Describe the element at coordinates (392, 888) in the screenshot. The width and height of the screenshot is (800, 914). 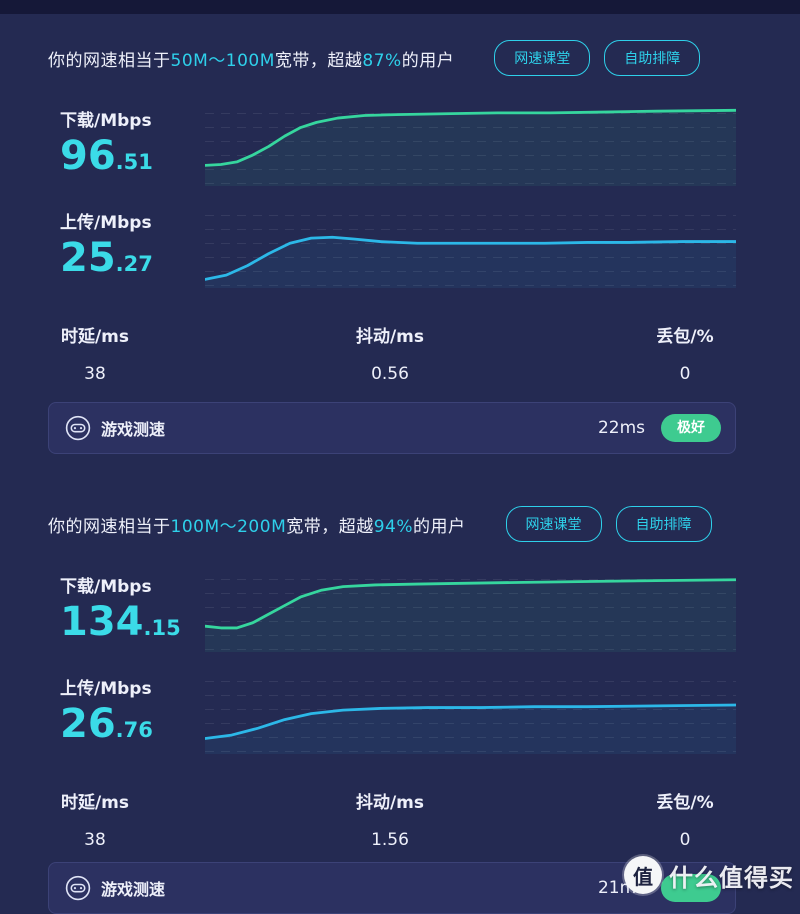
I see `game-speedtest-row: 游戏测速 21ms` at that location.